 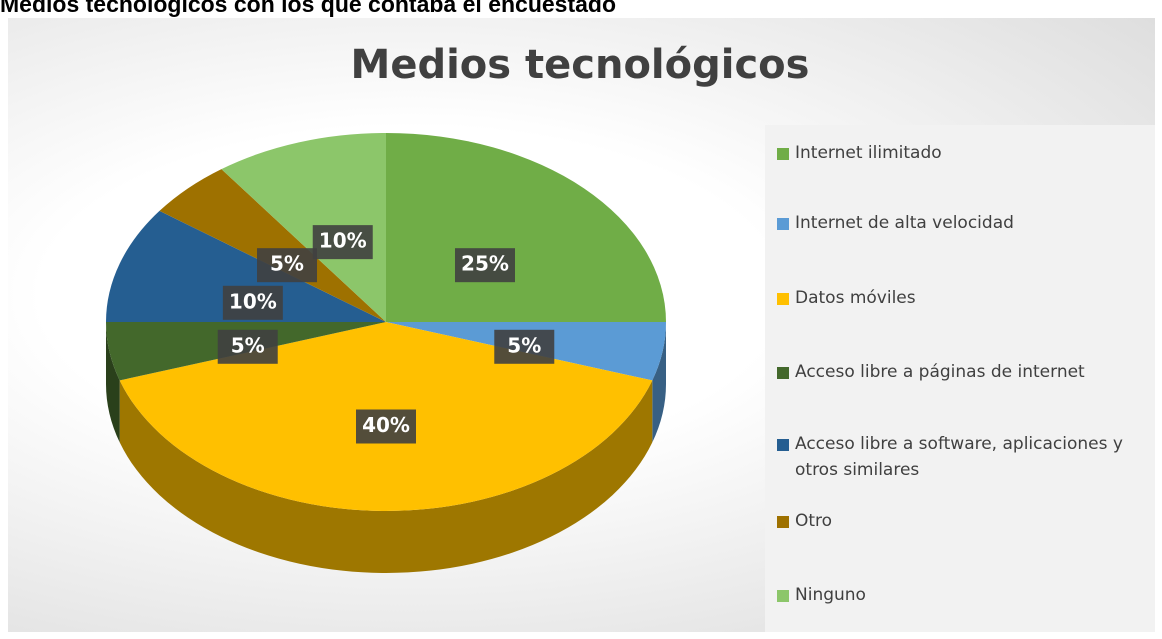 What do you see at coordinates (868, 153) in the screenshot?
I see `legend-label: Internet ilimitado` at bounding box center [868, 153].